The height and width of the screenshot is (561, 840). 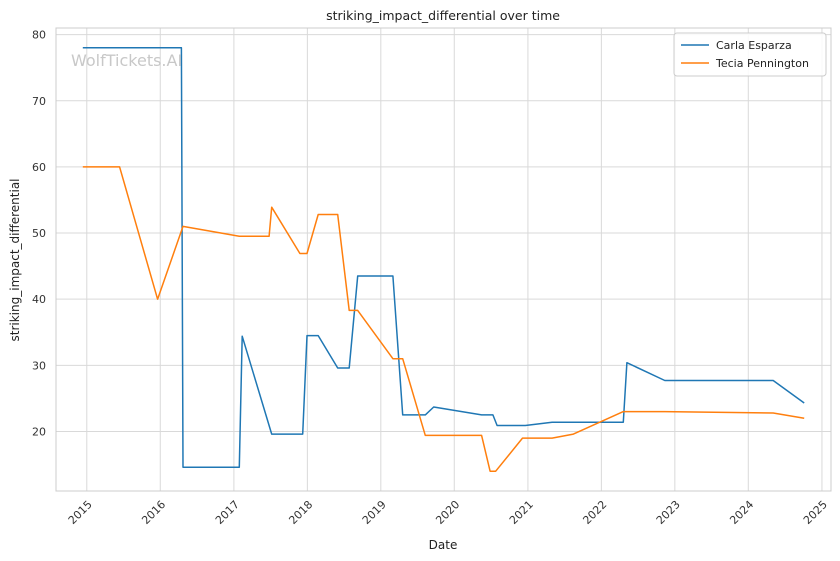 I want to click on y-tick-label: 30, so click(x=39, y=365).